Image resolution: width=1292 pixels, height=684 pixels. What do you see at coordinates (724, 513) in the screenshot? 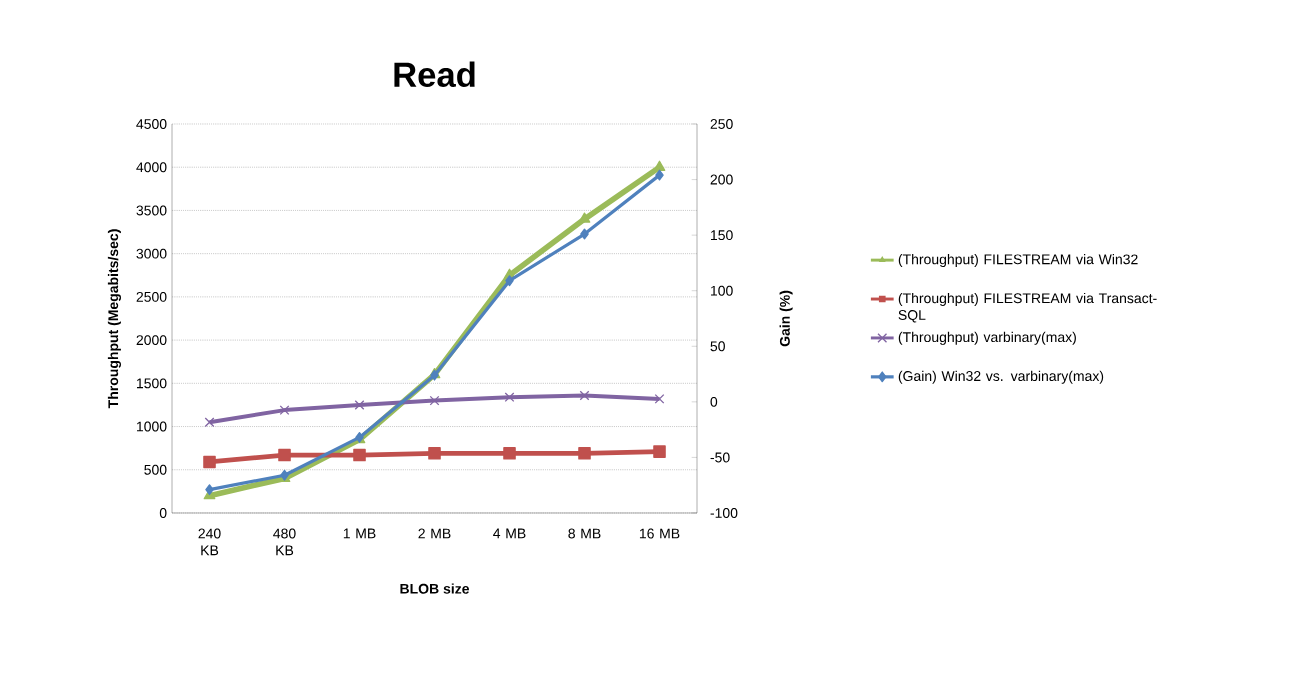
I see `y2-tick-label: -100` at bounding box center [724, 513].